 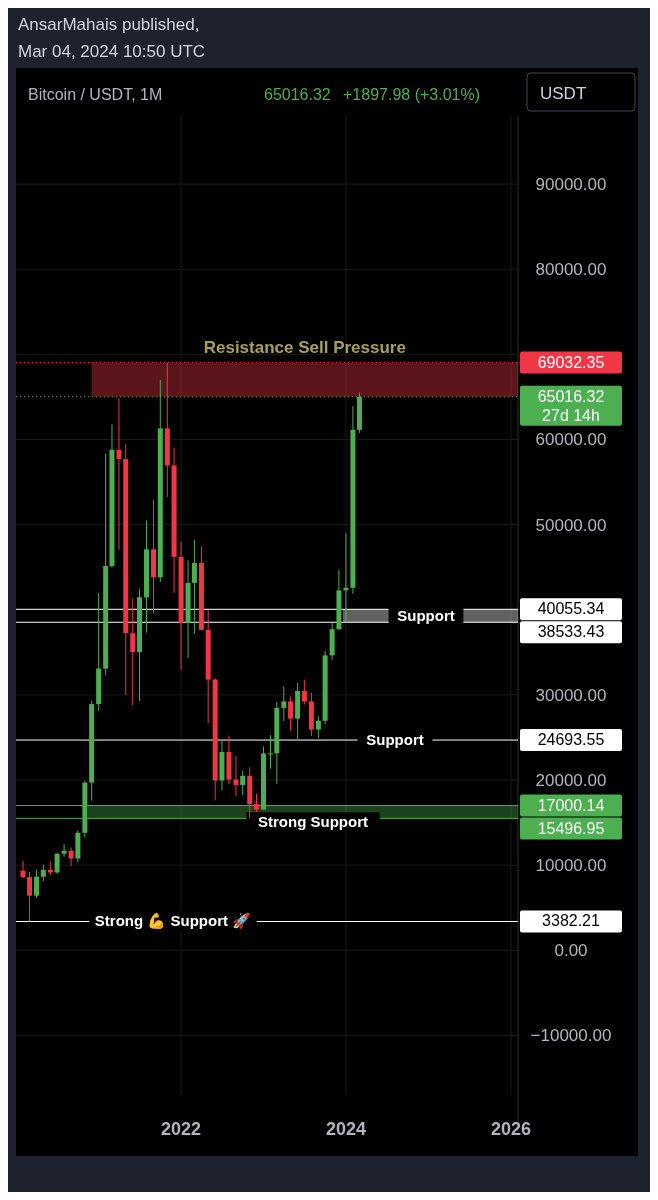 What do you see at coordinates (571, 525) in the screenshot?
I see `y-tick-label: 50000.00` at bounding box center [571, 525].